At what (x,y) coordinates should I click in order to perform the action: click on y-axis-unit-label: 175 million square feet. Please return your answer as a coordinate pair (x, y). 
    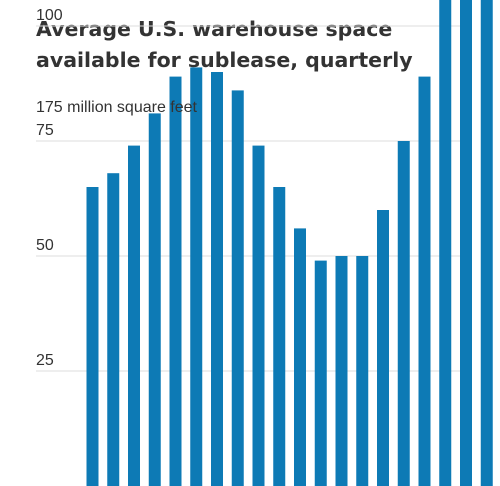
    Looking at the image, I should click on (117, 107).